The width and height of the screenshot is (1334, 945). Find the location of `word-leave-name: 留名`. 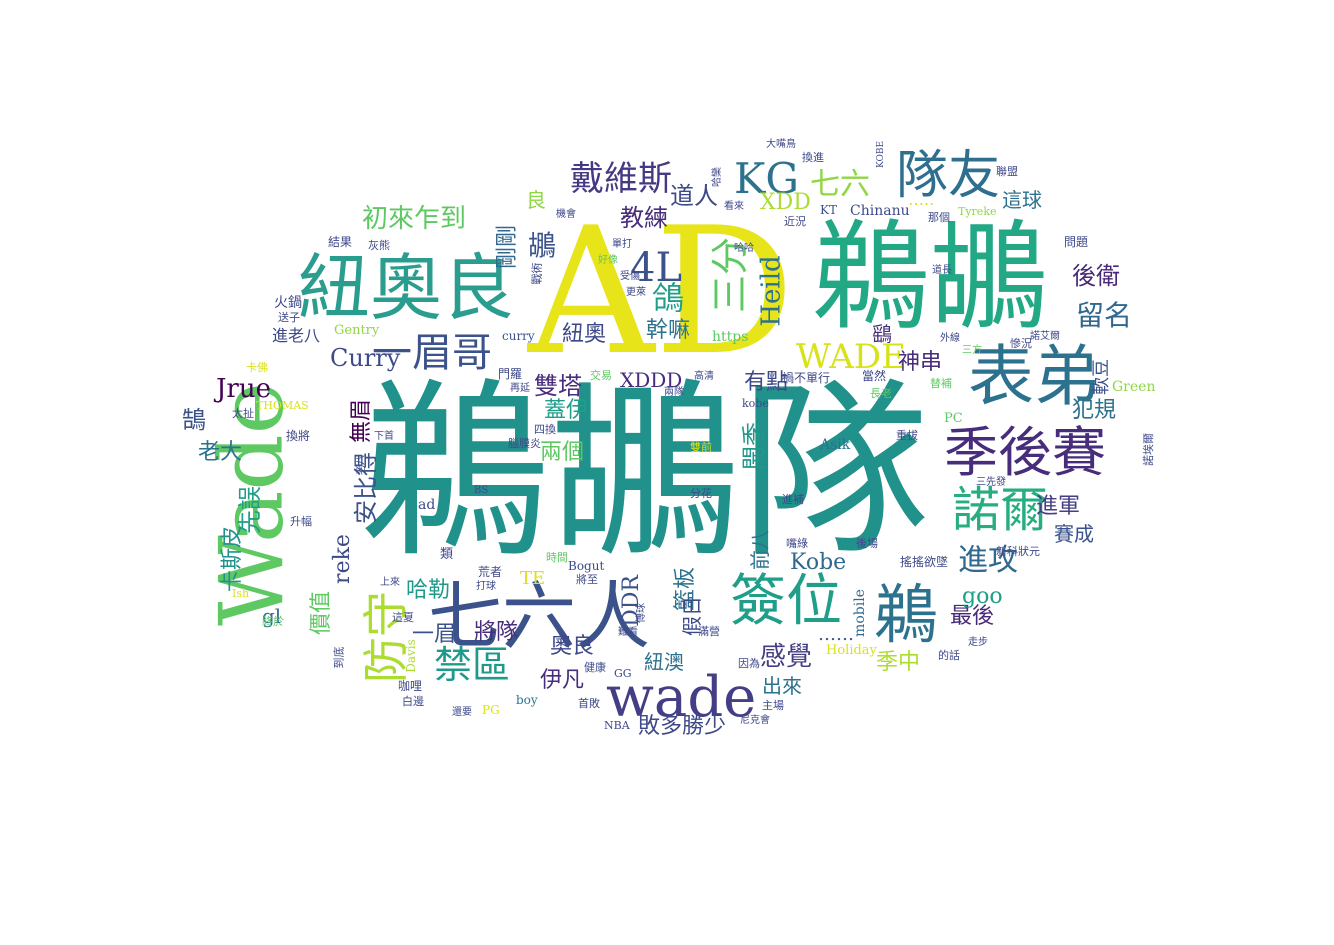

word-leave-name: 留名 is located at coordinates (1104, 315).